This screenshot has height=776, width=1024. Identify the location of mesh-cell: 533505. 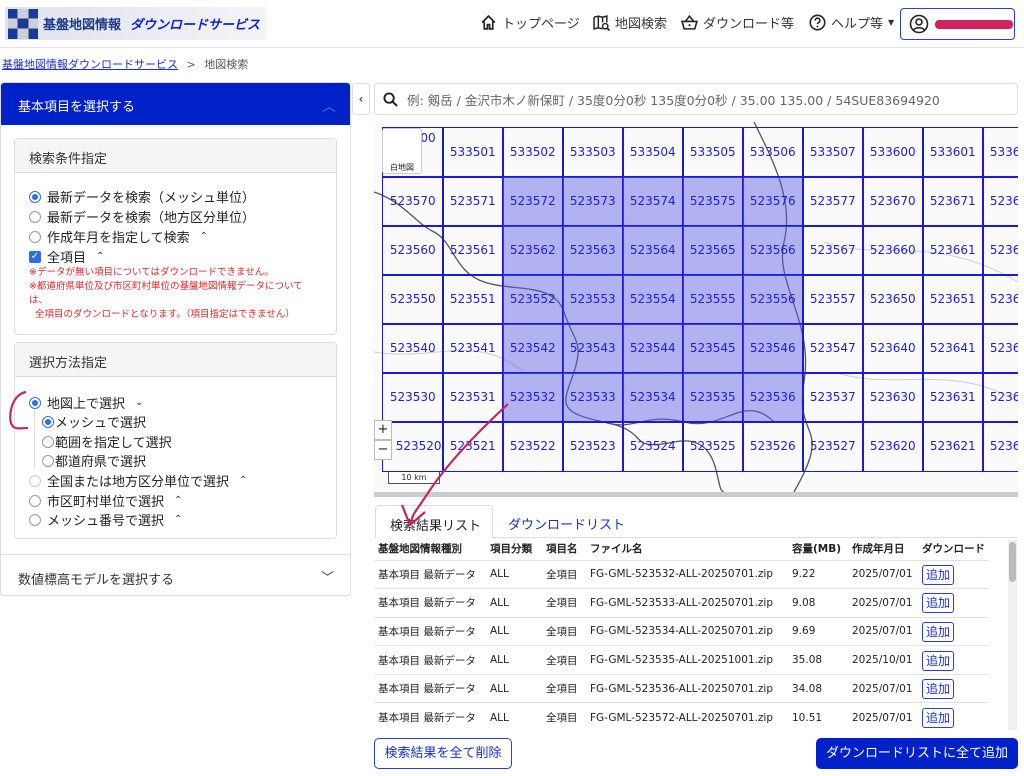
(713, 152).